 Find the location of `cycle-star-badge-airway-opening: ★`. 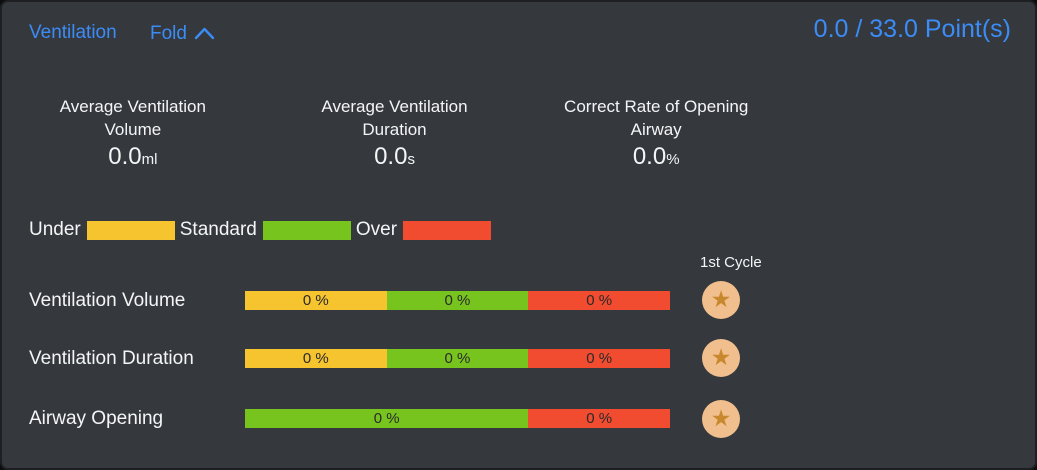

cycle-star-badge-airway-opening: ★ is located at coordinates (721, 419).